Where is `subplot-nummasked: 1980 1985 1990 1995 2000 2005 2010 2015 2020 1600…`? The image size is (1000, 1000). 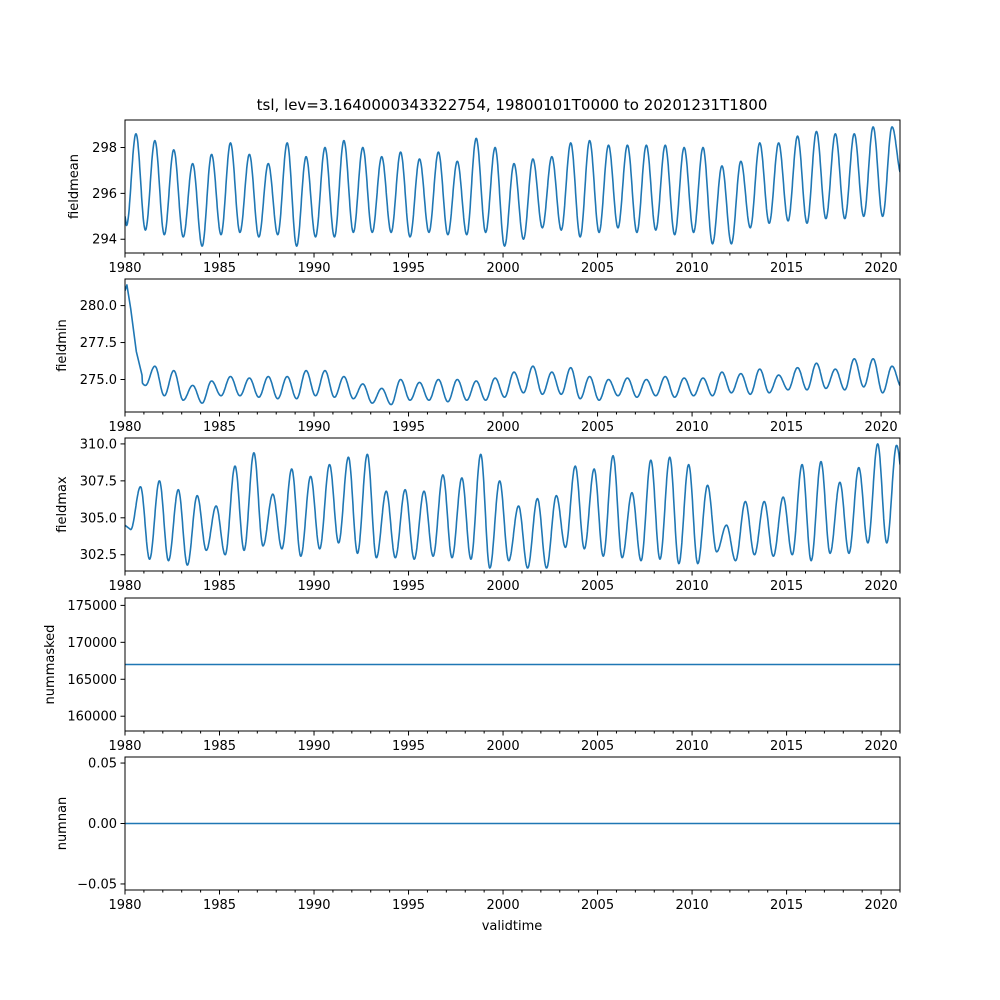
subplot-nummasked: 1980 1985 1990 1995 2000 2005 2010 2015 2020 1600… is located at coordinates (472, 675).